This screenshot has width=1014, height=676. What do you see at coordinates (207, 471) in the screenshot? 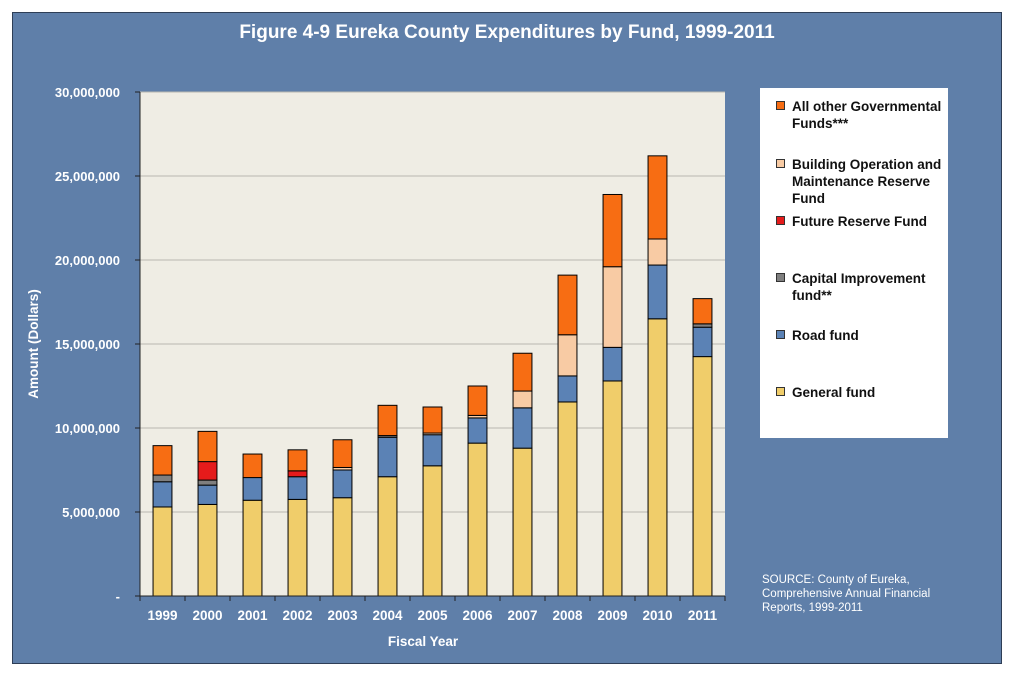
I see `bar-2000-future` at bounding box center [207, 471].